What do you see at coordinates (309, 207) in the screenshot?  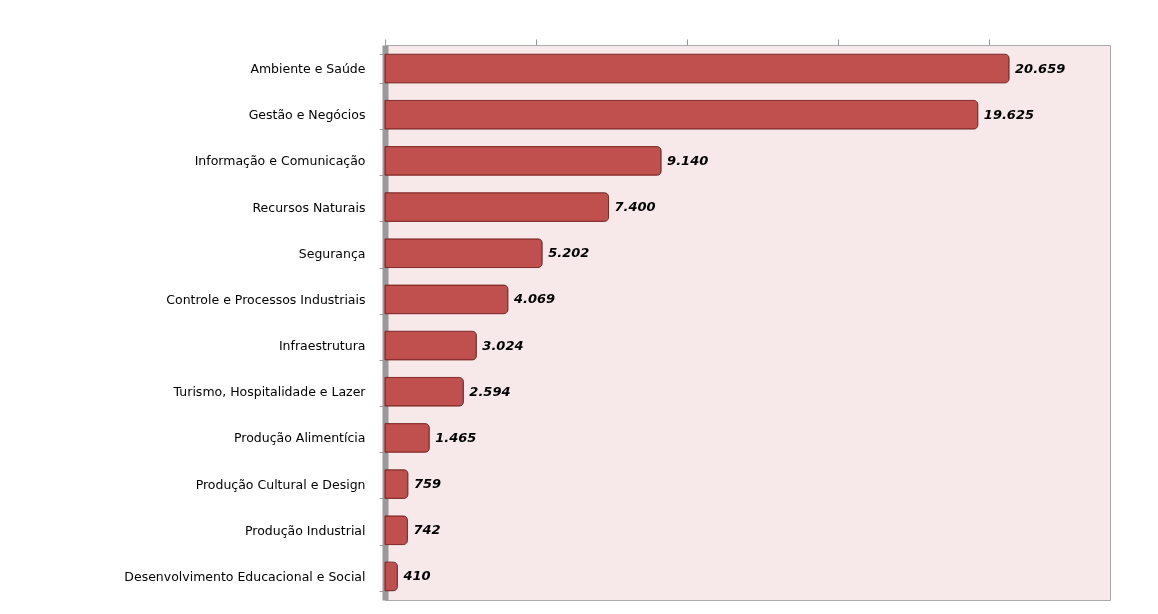 I see `y-tick-label: Recursos Naturais` at bounding box center [309, 207].